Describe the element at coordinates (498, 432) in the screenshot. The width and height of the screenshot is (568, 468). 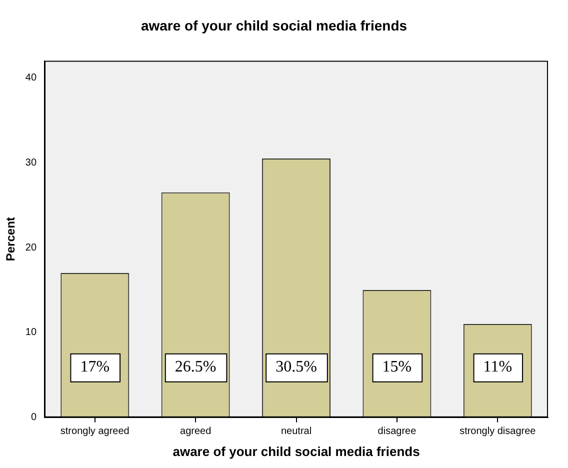
I see `x-tick-label: strongly disagree` at that location.